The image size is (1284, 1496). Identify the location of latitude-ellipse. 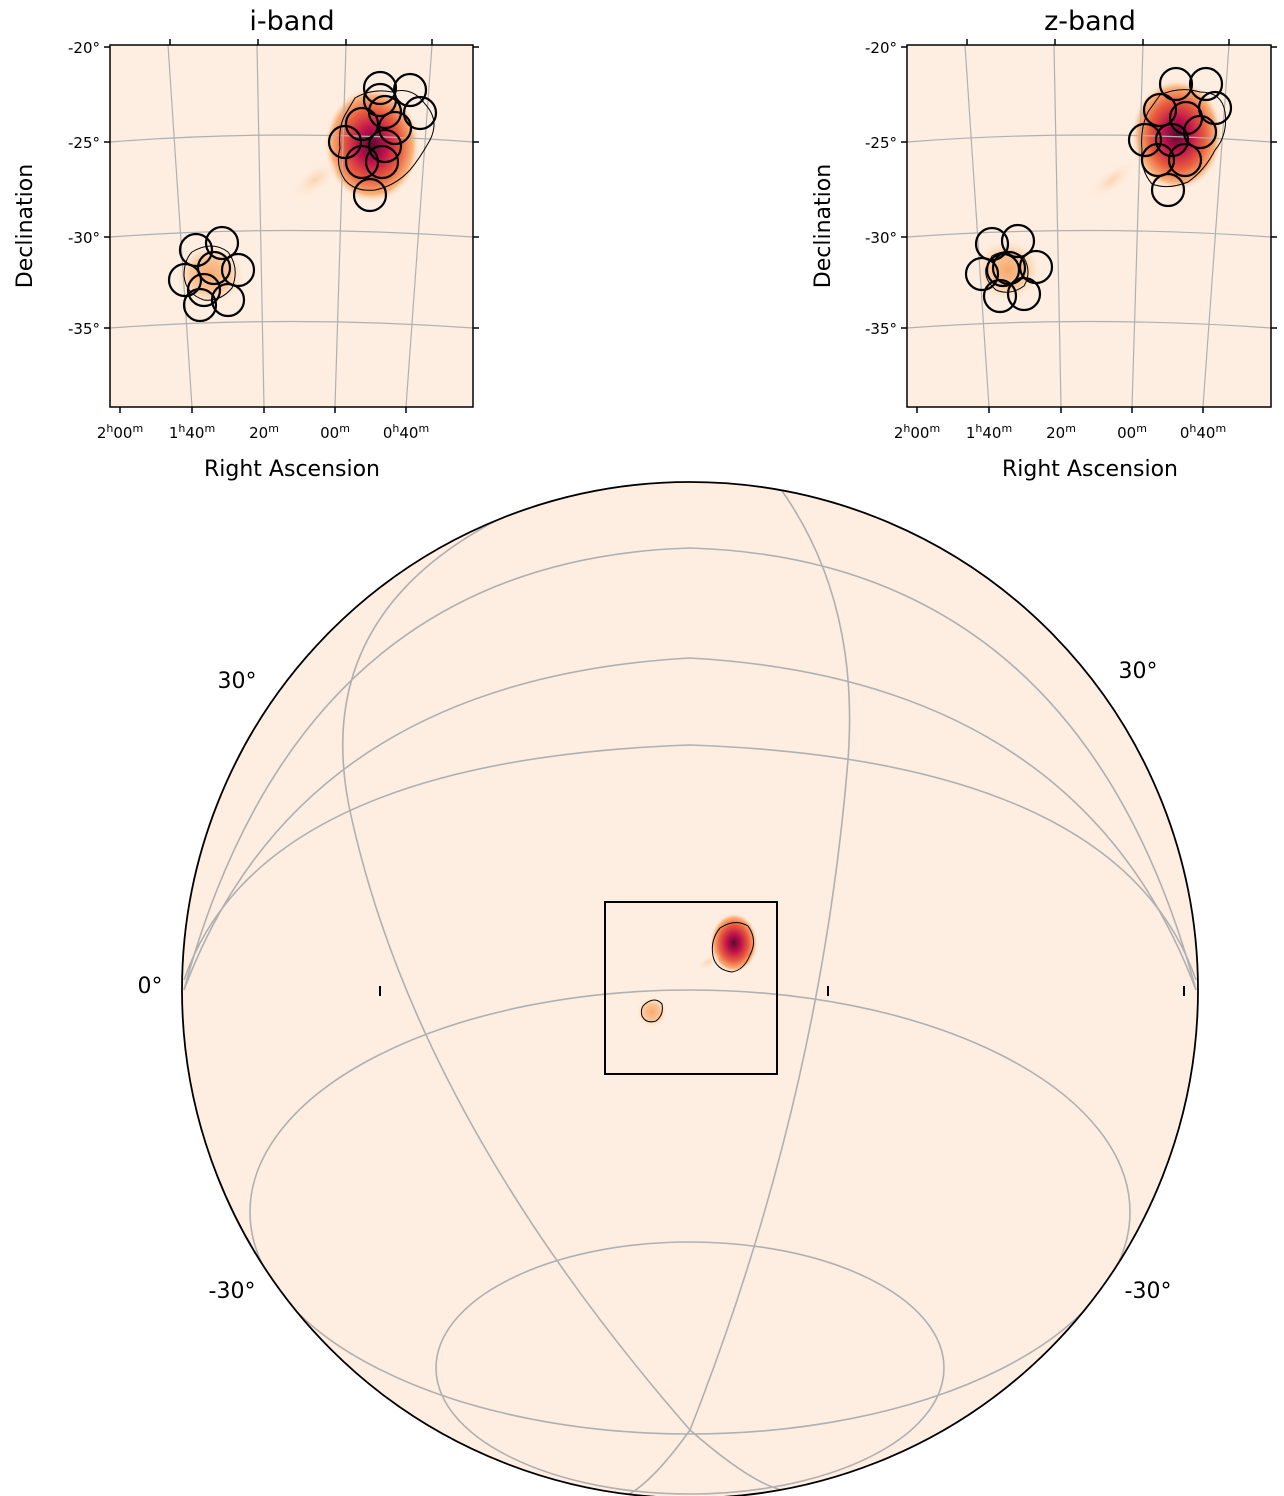
(690, 1368).